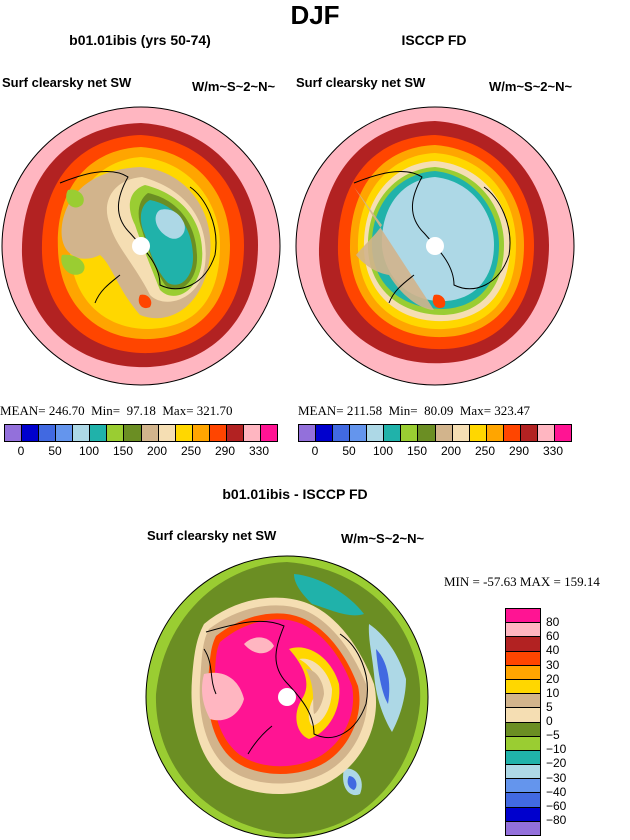 The height and width of the screenshot is (840, 630). I want to click on panel-2-units: W/m~S~2~N~, so click(531, 86).